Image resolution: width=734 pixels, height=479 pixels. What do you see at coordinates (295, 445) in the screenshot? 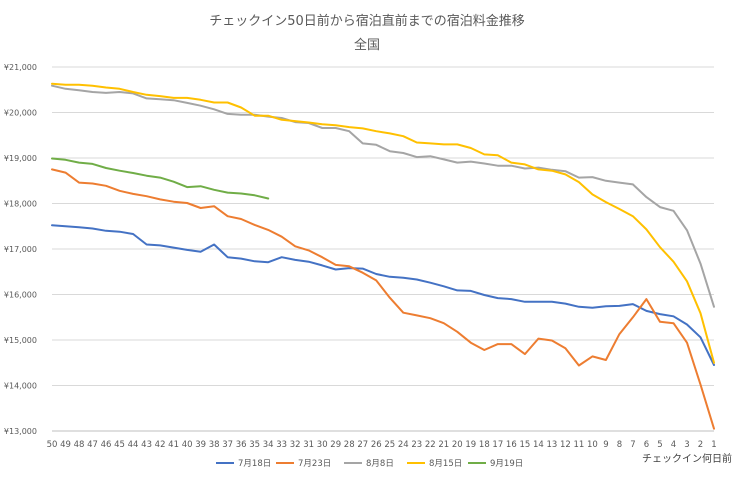
I see `x-tick-label: 32` at bounding box center [295, 445].